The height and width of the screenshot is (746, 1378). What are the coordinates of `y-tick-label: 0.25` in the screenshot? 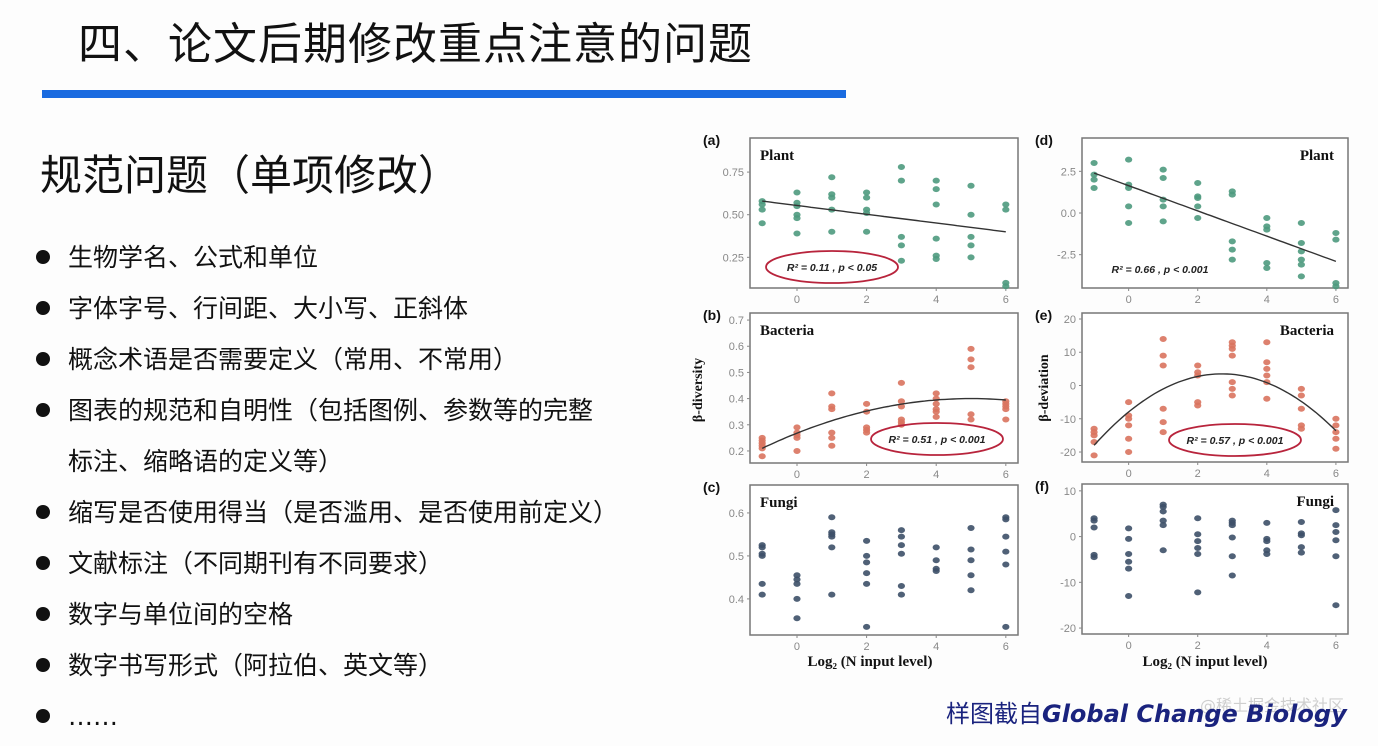 It's located at (733, 258).